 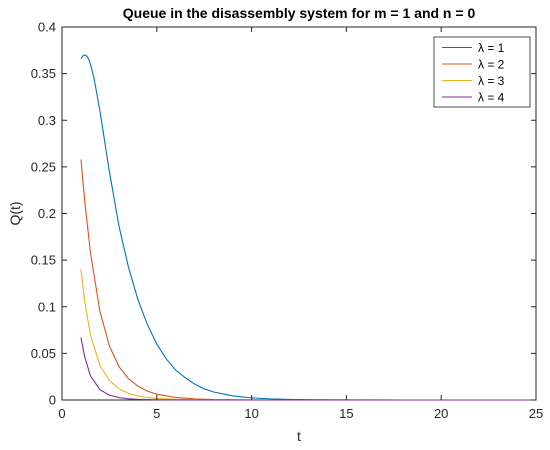 What do you see at coordinates (251, 413) in the screenshot?
I see `x-tick-label: 10` at bounding box center [251, 413].